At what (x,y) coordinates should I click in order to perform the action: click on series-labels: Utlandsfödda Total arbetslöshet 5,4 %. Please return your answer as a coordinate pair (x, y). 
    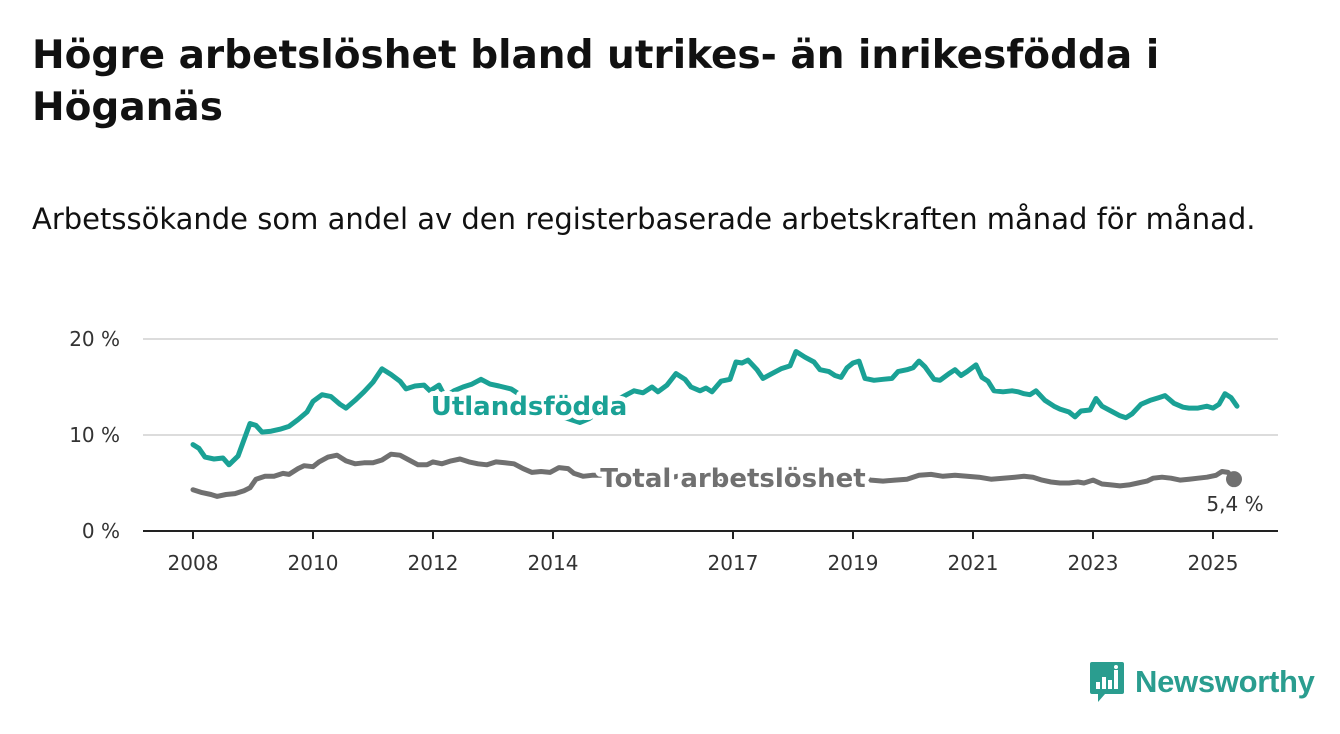
    Looking at the image, I should click on (845, 451).